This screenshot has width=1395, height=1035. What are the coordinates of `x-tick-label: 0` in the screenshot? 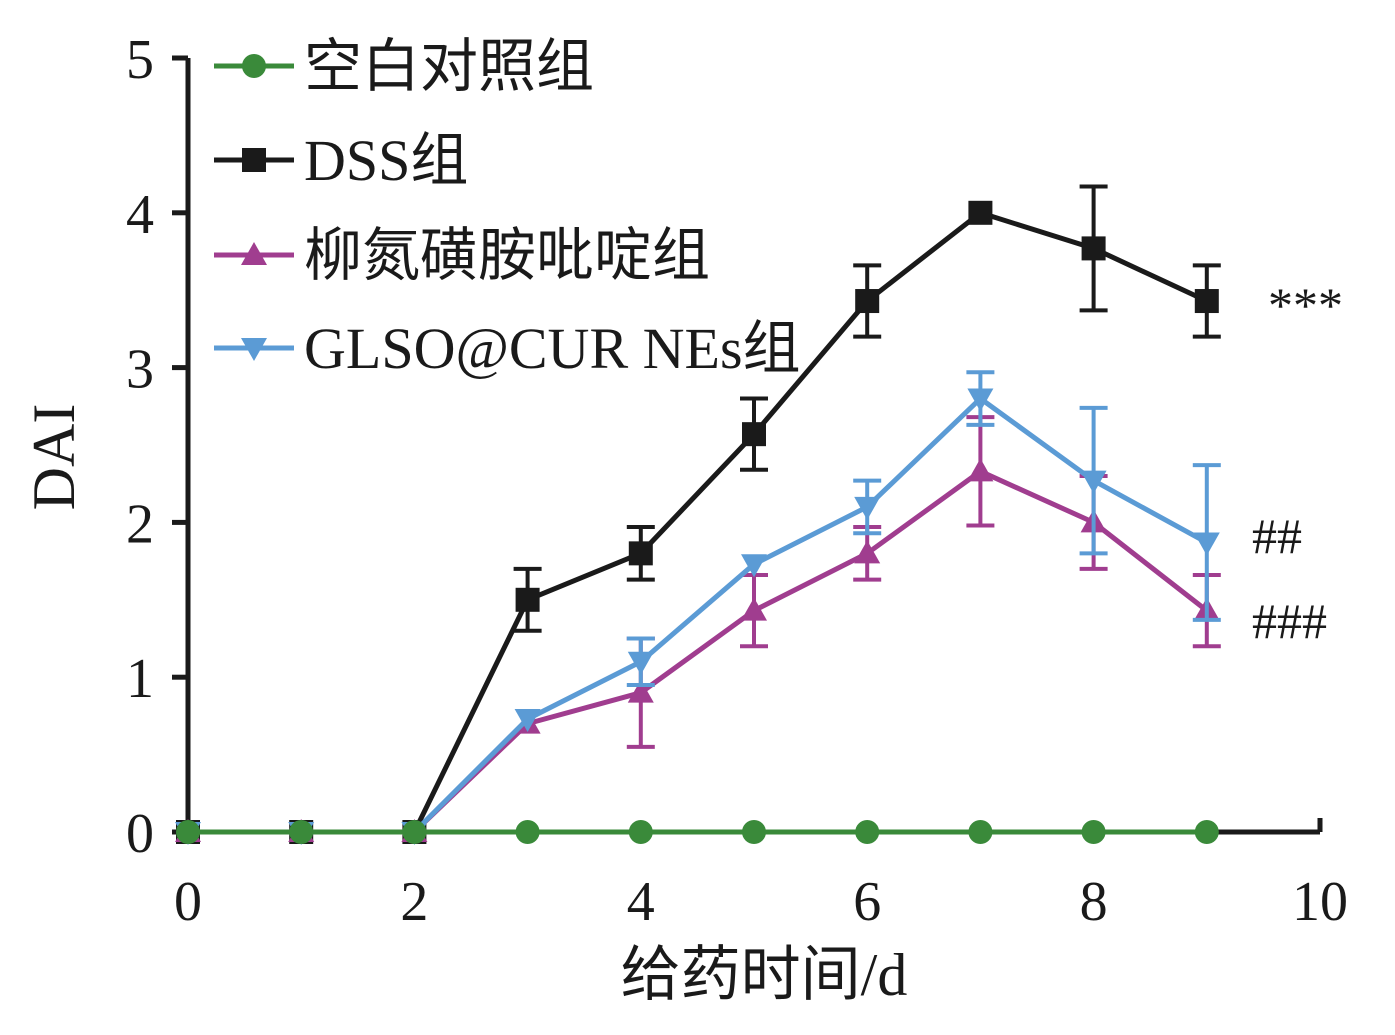 It's located at (188, 902).